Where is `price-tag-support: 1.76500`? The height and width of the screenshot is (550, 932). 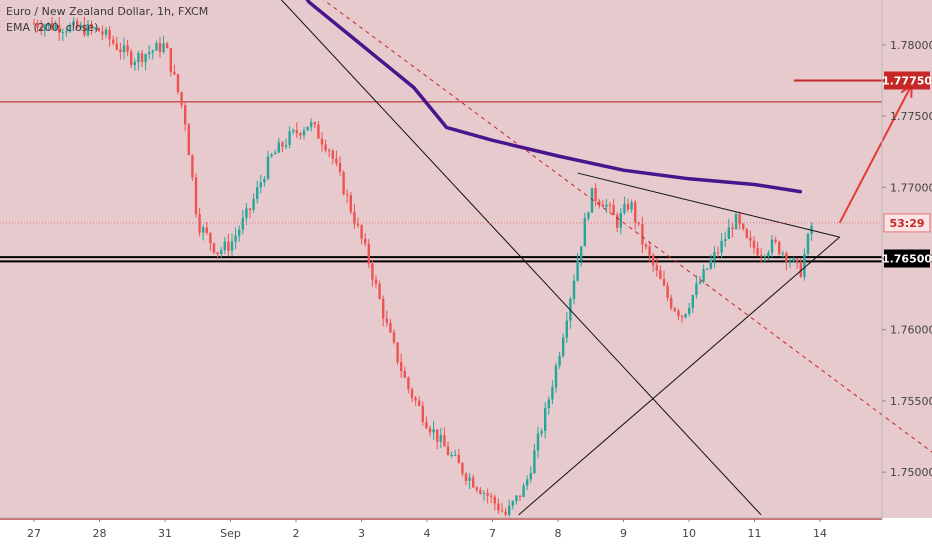
price-tag-support: 1.76500 is located at coordinates (907, 258).